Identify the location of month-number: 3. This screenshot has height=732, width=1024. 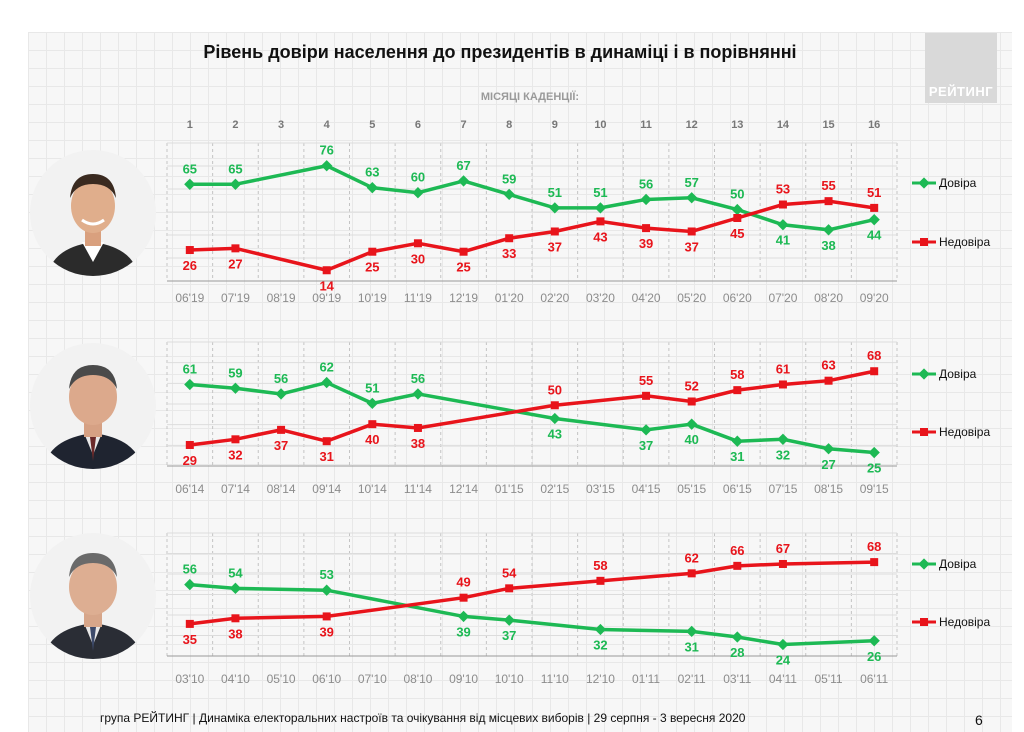
(281, 125).